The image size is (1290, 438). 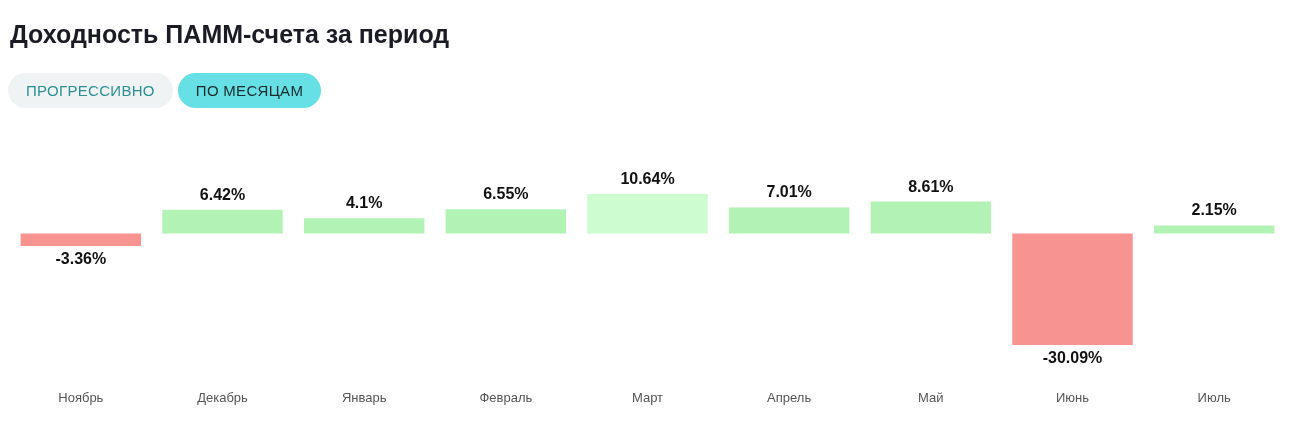 I want to click on x-tick-label: Июль, so click(x=1214, y=397).